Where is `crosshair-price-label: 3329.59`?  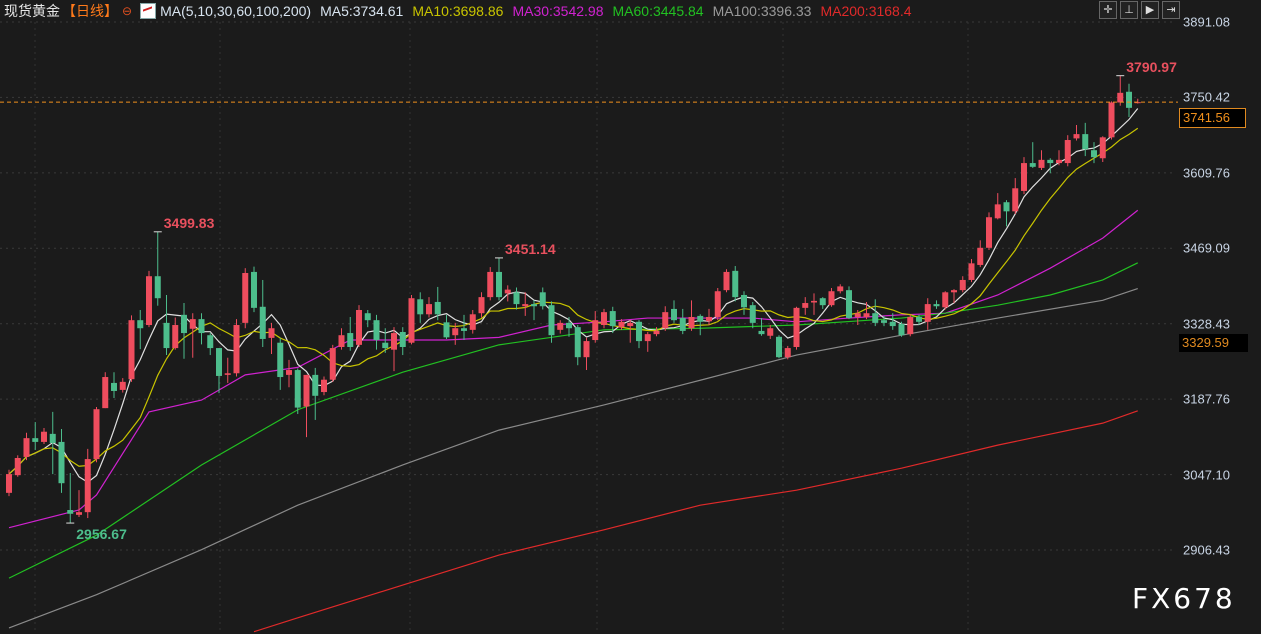
crosshair-price-label: 3329.59 is located at coordinates (1213, 343).